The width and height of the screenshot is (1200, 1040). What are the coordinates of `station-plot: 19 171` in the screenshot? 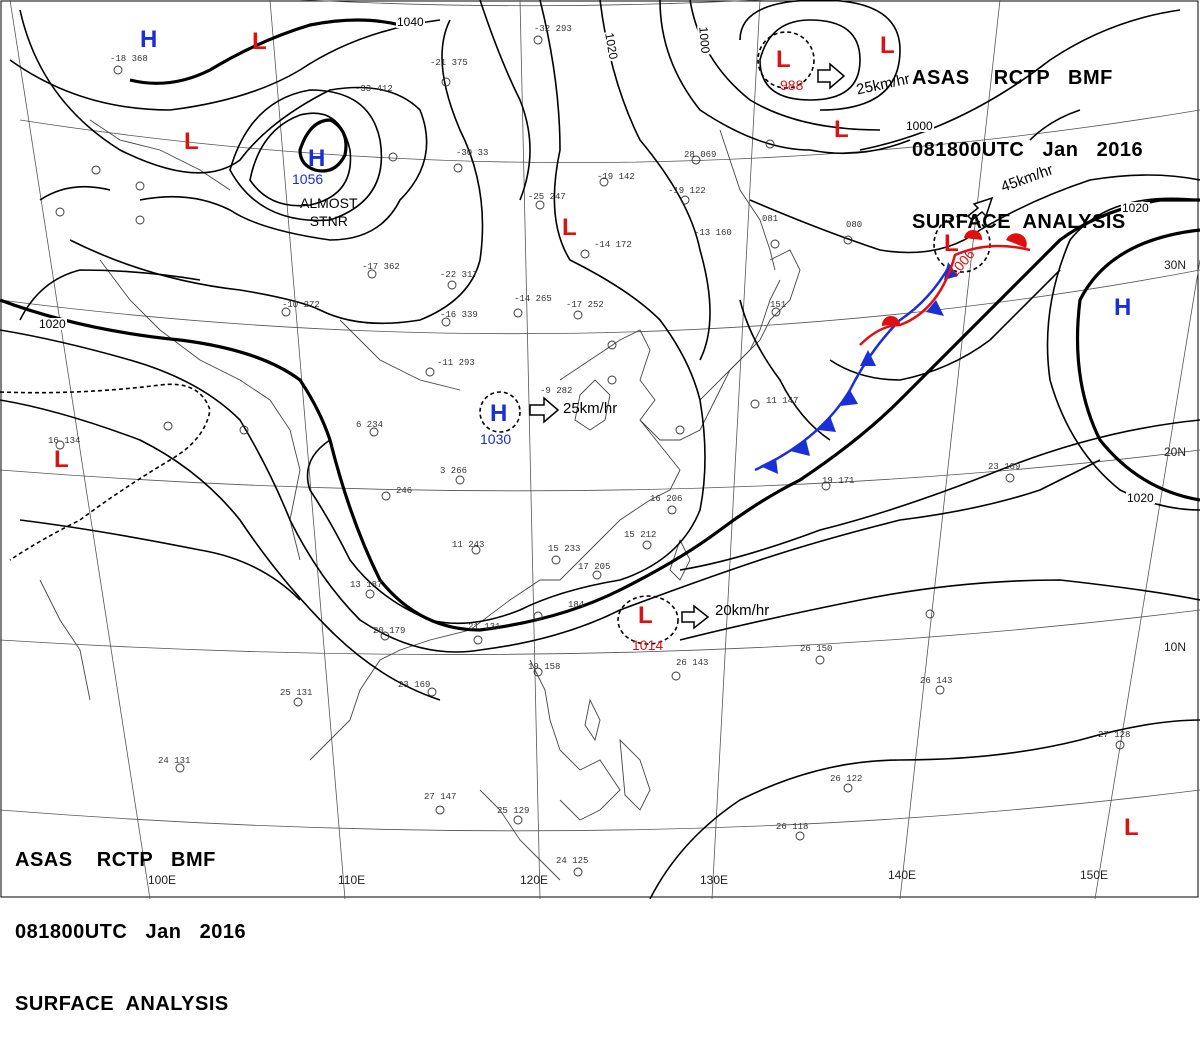 It's located at (838, 481).